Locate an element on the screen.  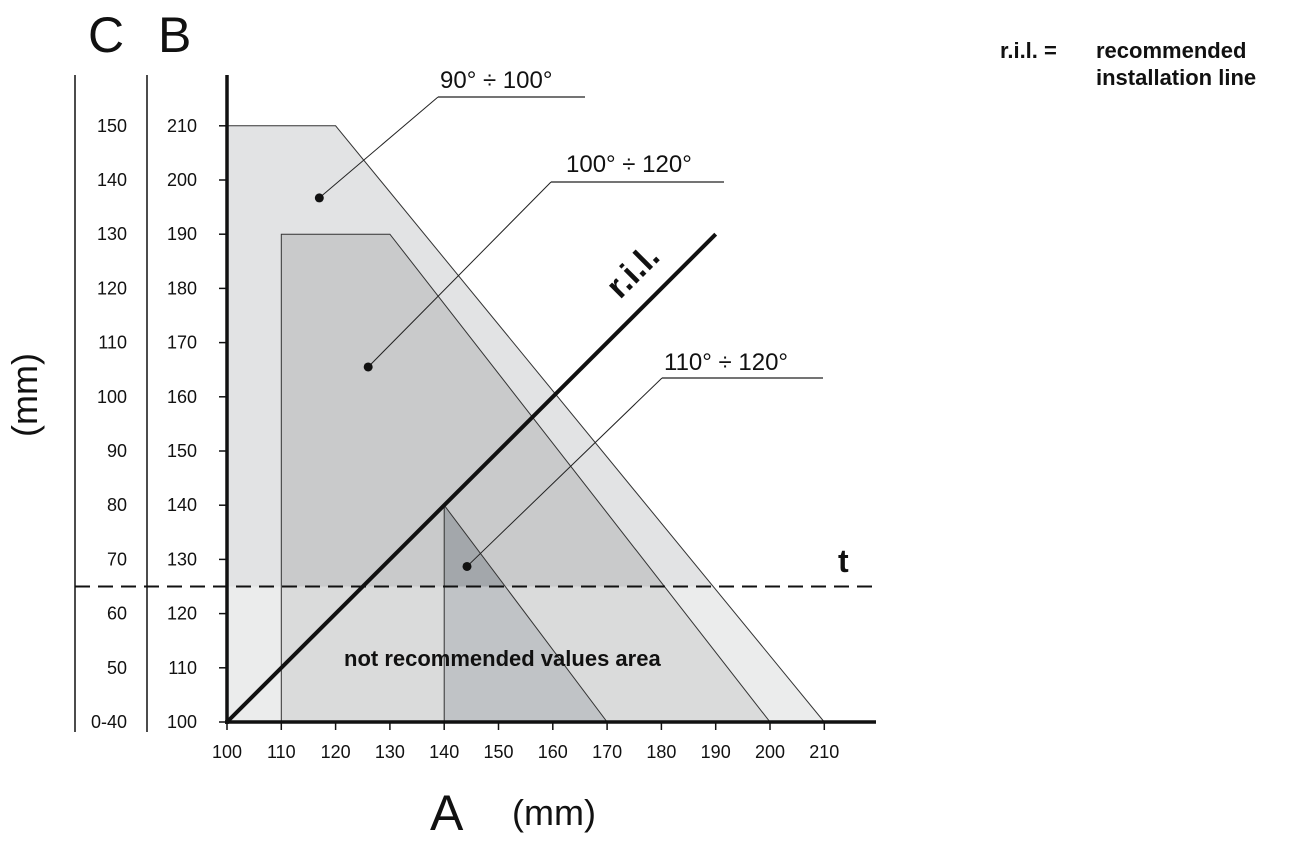
not-recommended-label: not recommended values area is located at coordinates (502, 658).